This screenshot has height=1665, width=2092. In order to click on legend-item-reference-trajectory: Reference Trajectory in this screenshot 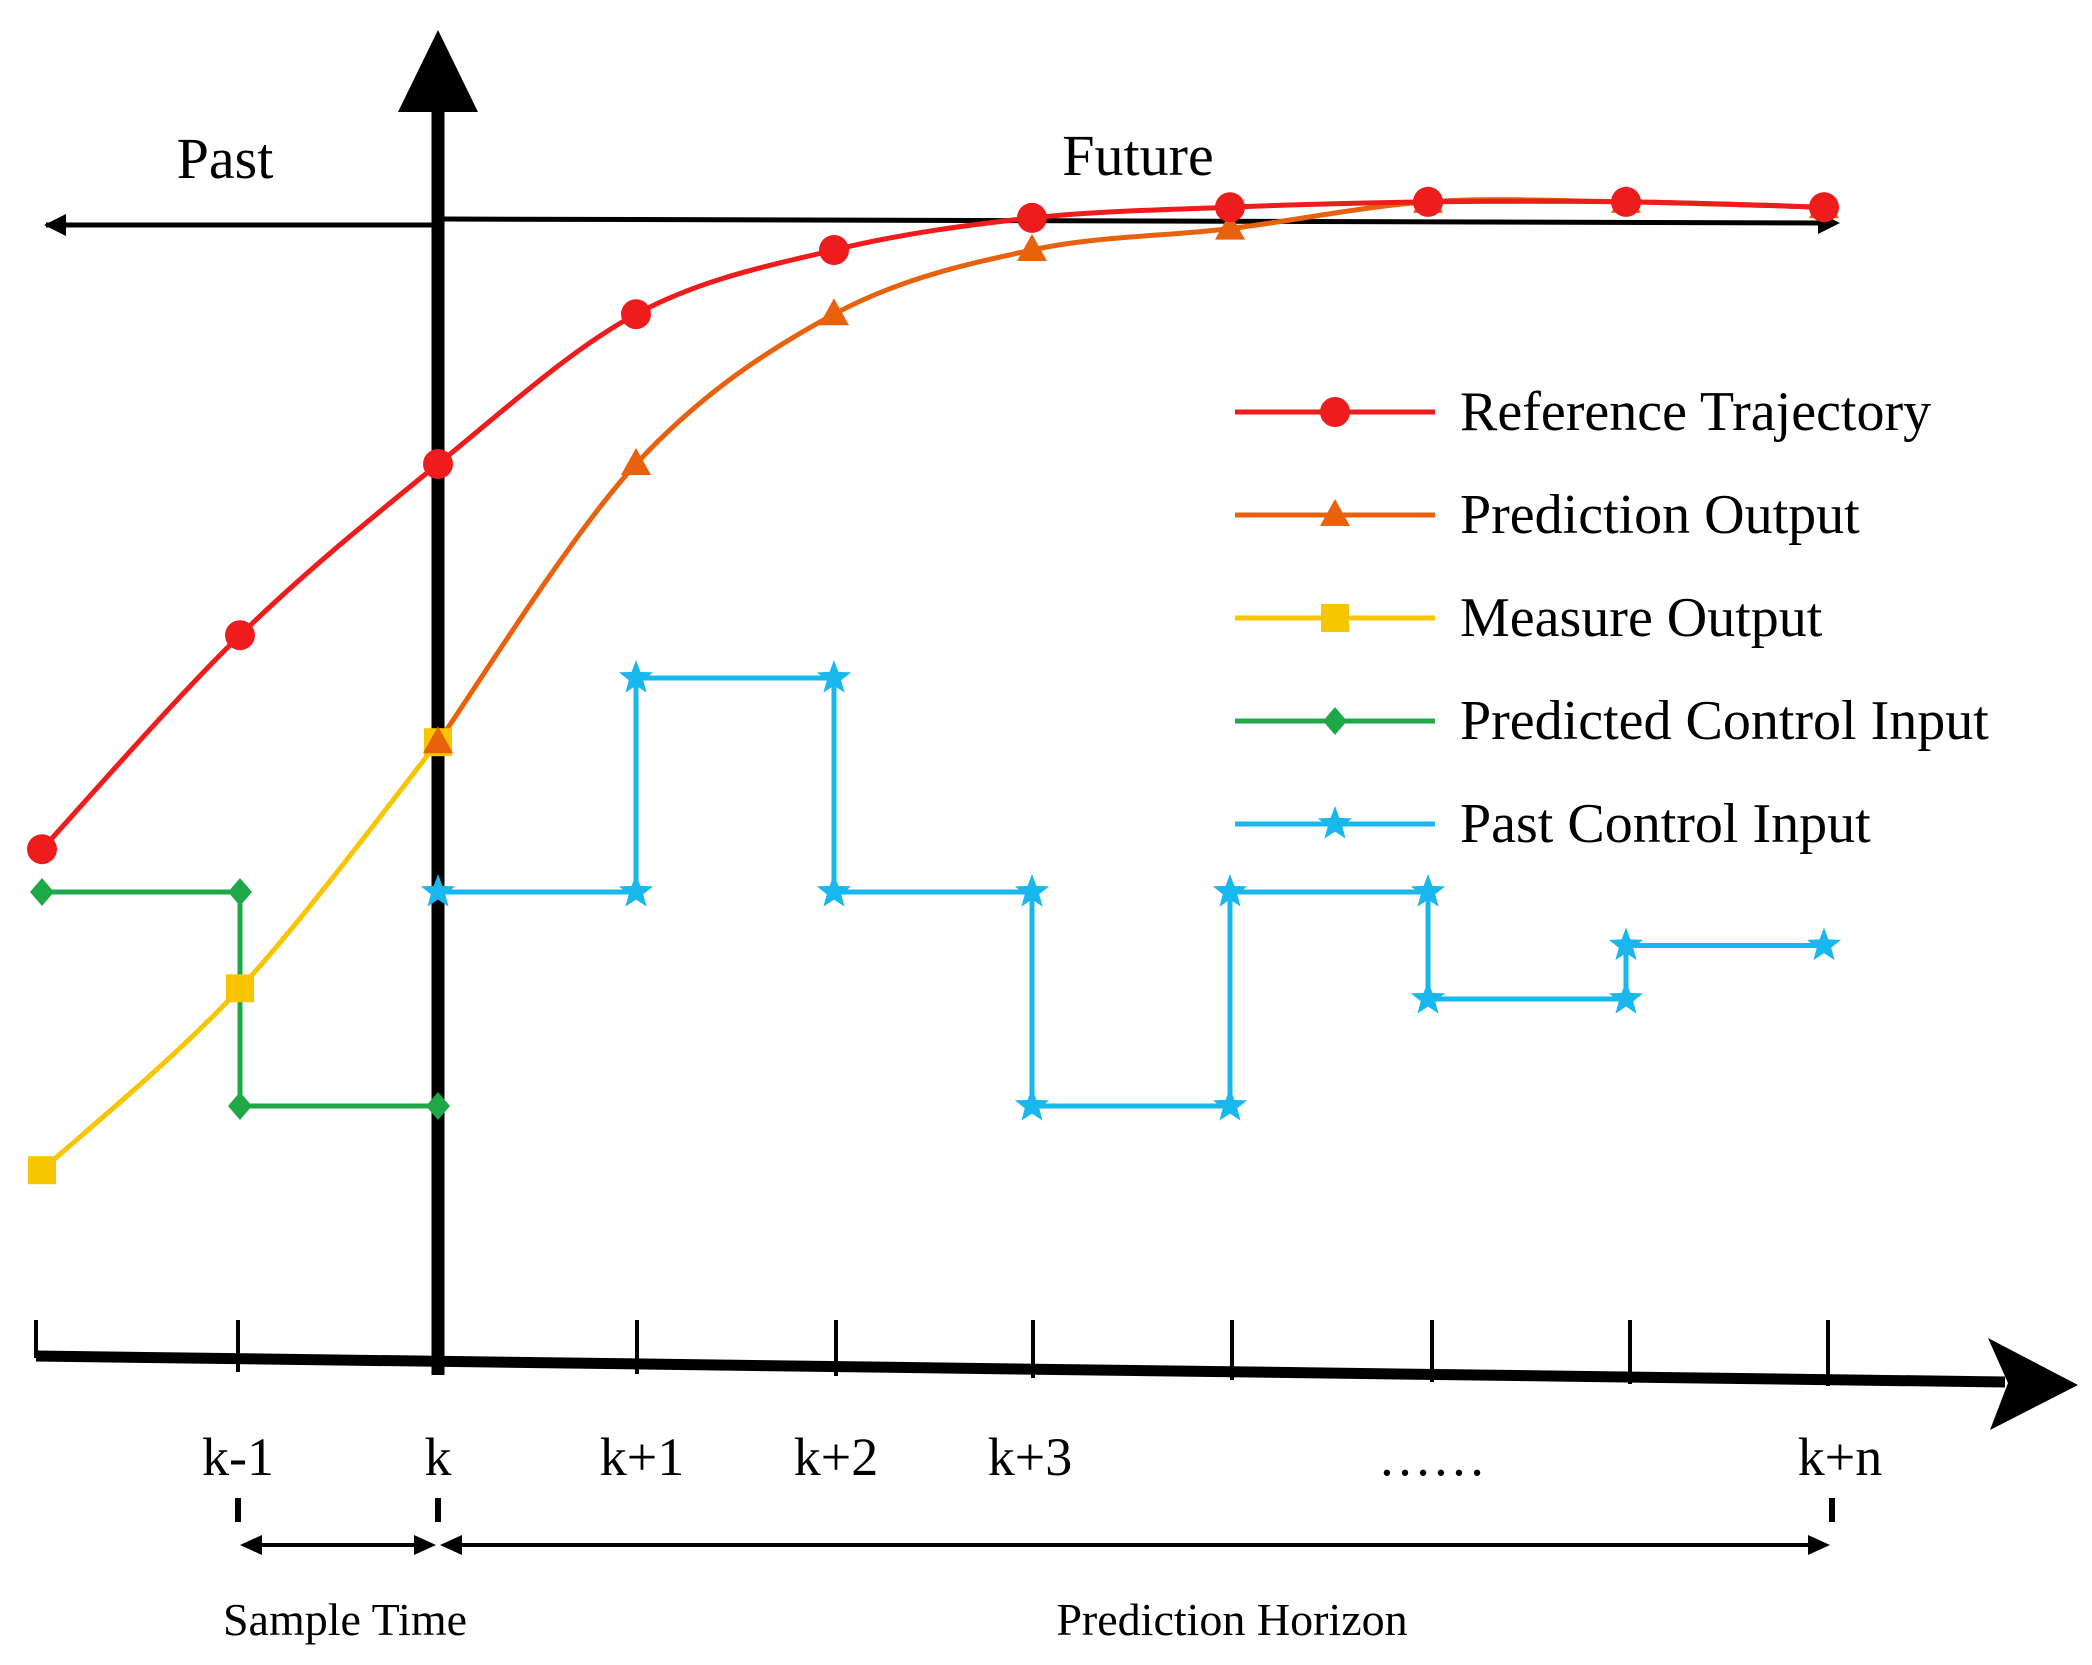, I will do `click(1583, 412)`.